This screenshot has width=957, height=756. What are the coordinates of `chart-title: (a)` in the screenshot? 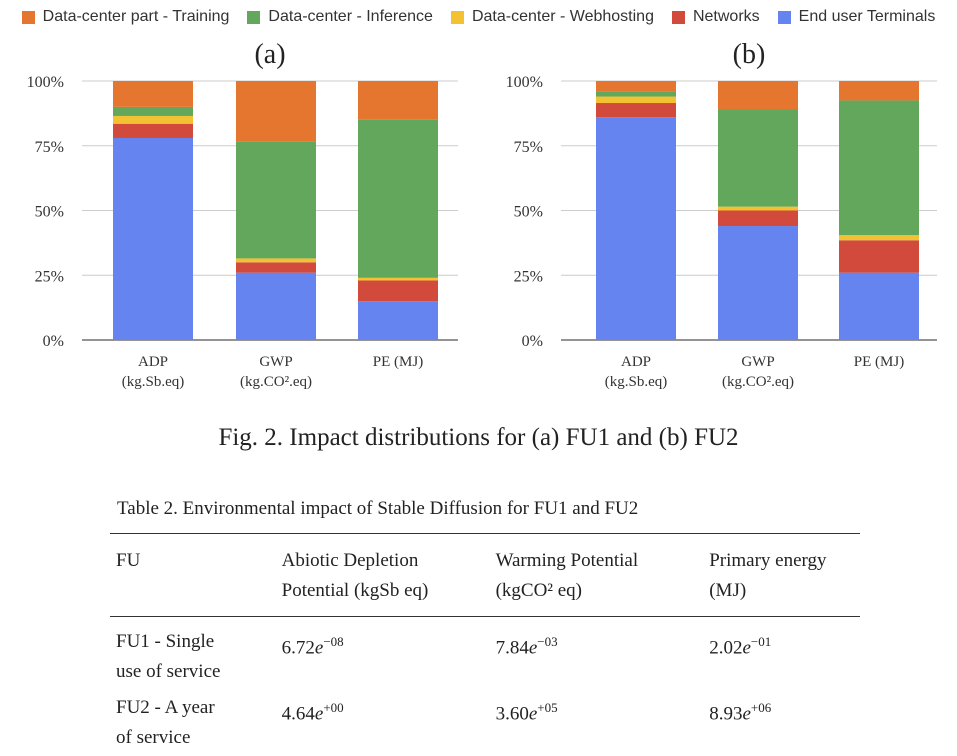 It's located at (269, 54).